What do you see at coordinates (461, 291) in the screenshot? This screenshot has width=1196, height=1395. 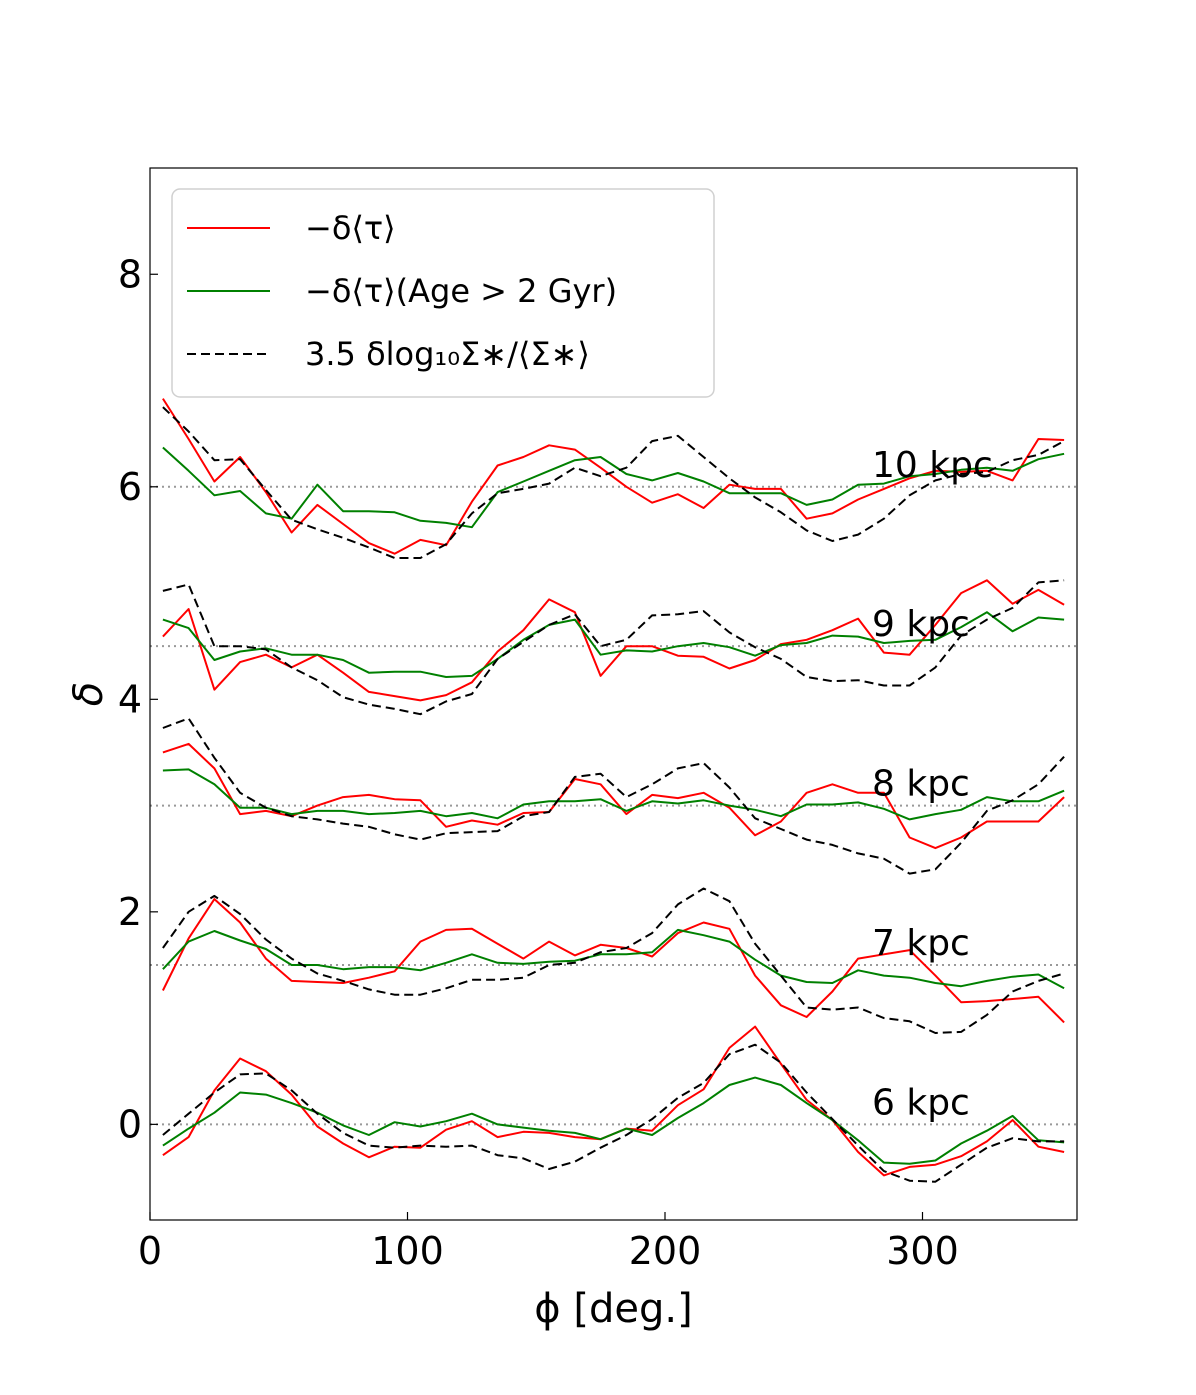 I see `legend-label-green: −δ⟨τ⟩(Age > 2 Gyr)` at bounding box center [461, 291].